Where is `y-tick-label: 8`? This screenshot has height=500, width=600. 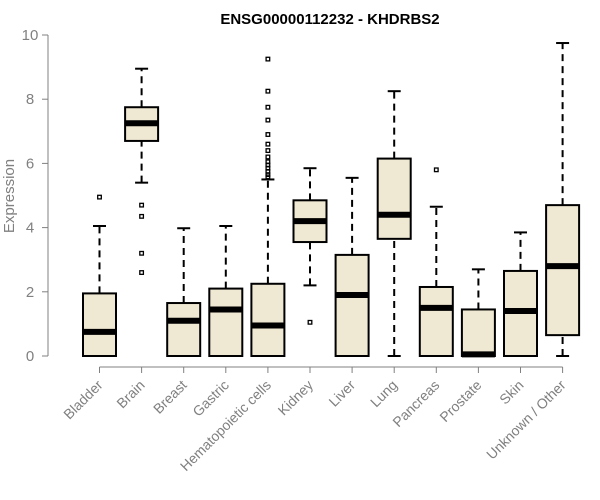 y-tick-label: 8 is located at coordinates (30, 99).